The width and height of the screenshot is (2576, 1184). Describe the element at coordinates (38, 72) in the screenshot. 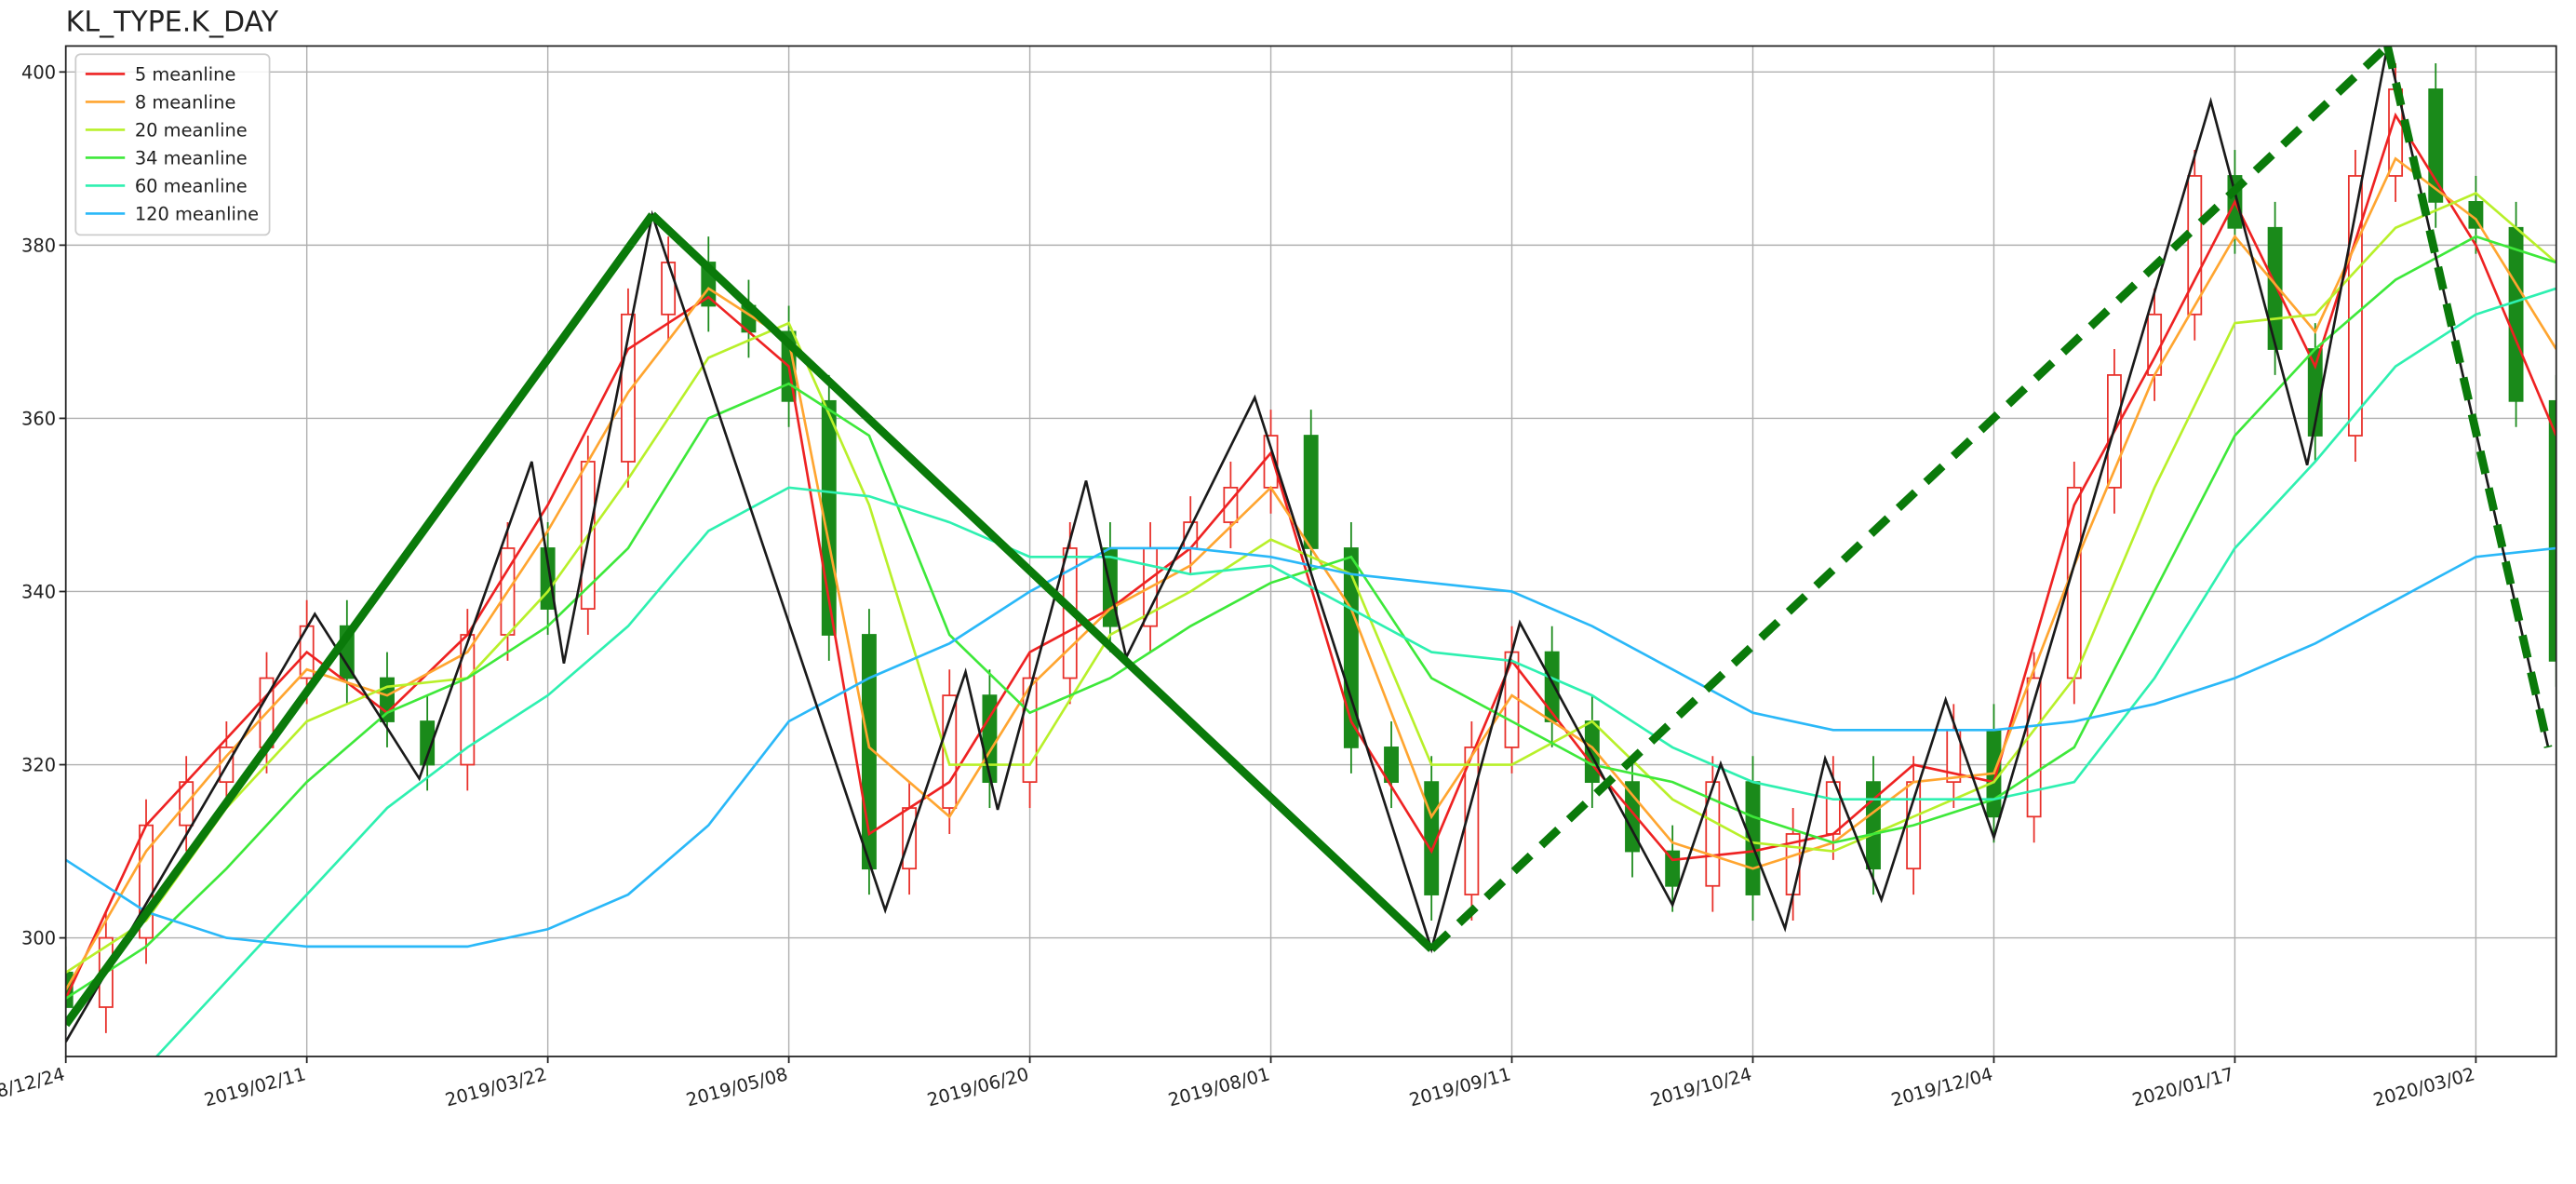

I see `y-tick-label: 400` at that location.